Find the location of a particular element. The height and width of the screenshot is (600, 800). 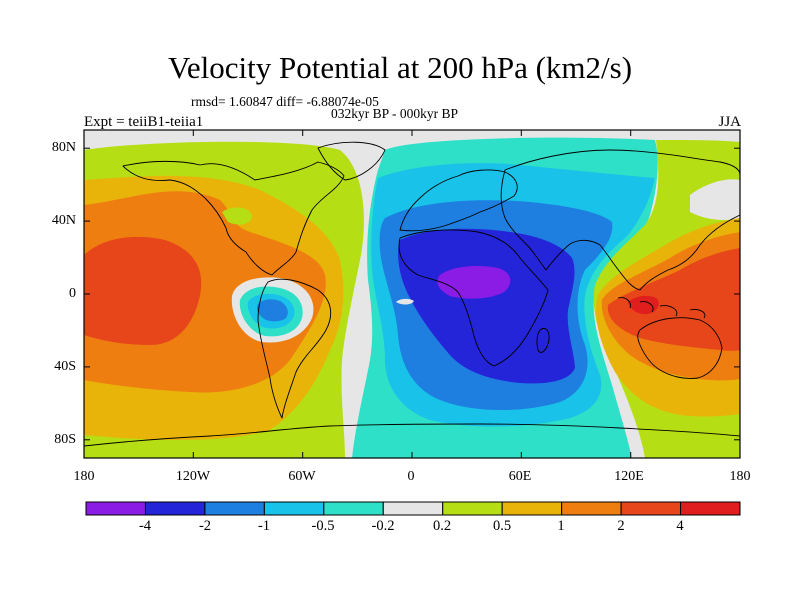

coastline-asia is located at coordinates (620, 220).